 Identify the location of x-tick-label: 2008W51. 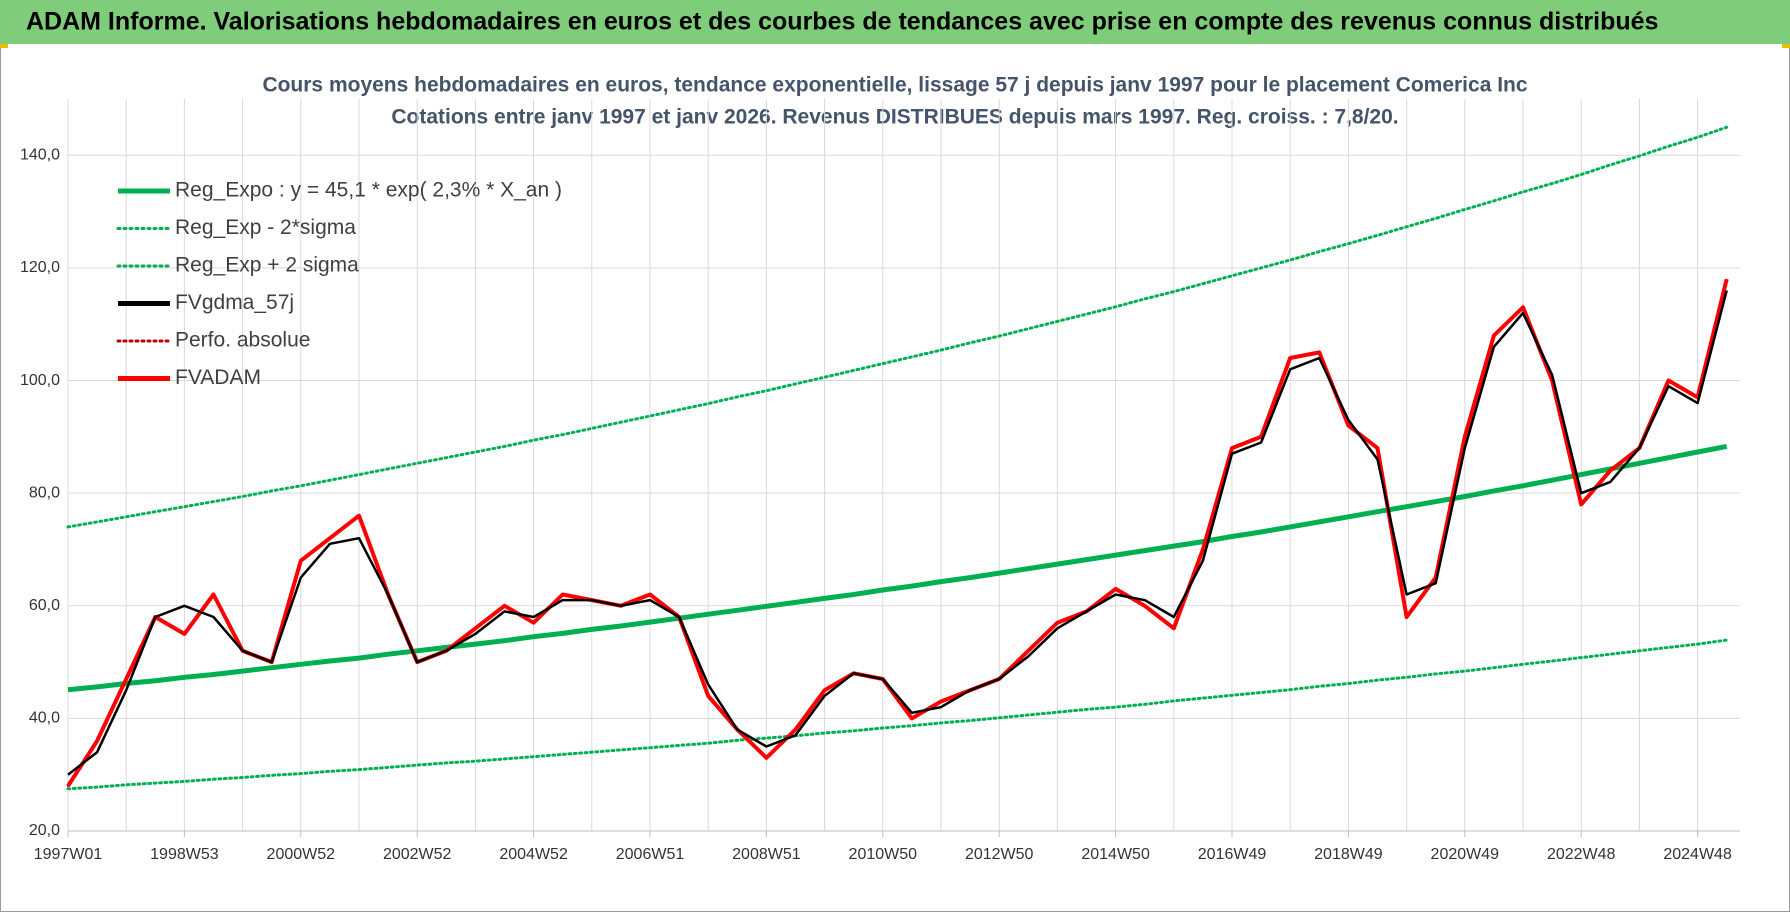
(766, 854).